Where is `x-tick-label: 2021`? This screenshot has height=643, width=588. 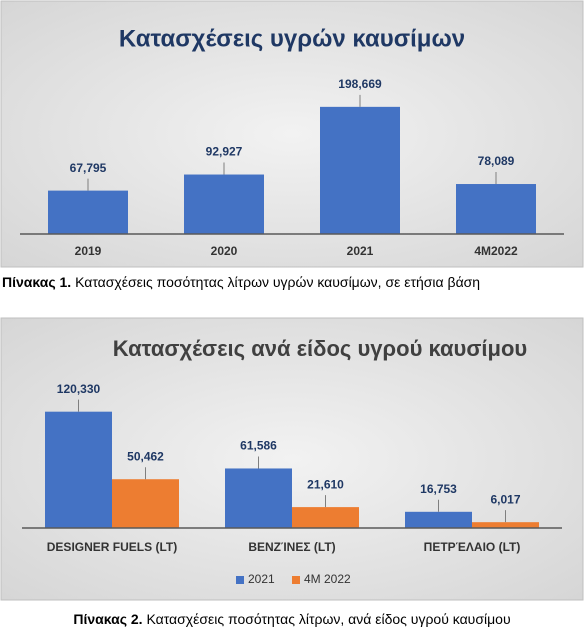 x-tick-label: 2021 is located at coordinates (360, 251).